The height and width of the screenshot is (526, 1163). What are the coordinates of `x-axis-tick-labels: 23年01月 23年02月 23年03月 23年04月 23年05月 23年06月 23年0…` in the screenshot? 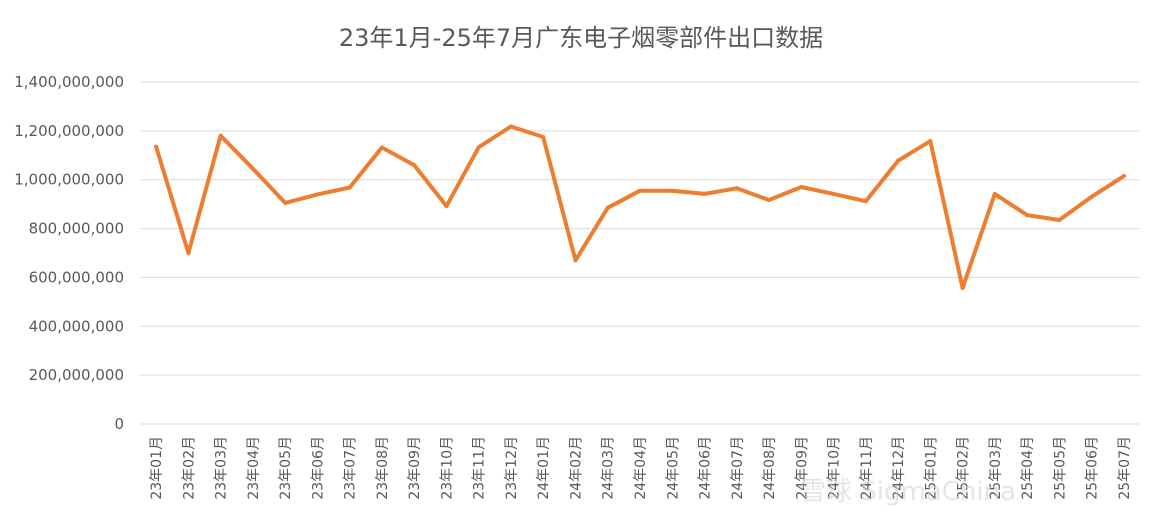 It's located at (641, 468).